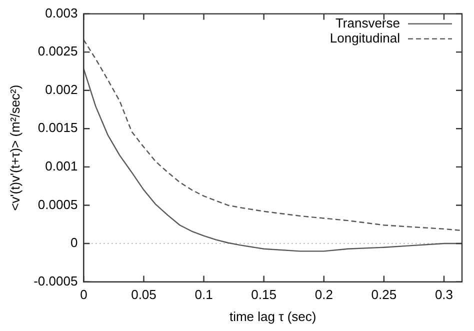  What do you see at coordinates (365, 38) in the screenshot?
I see `legend-label: Longitudinal` at bounding box center [365, 38].